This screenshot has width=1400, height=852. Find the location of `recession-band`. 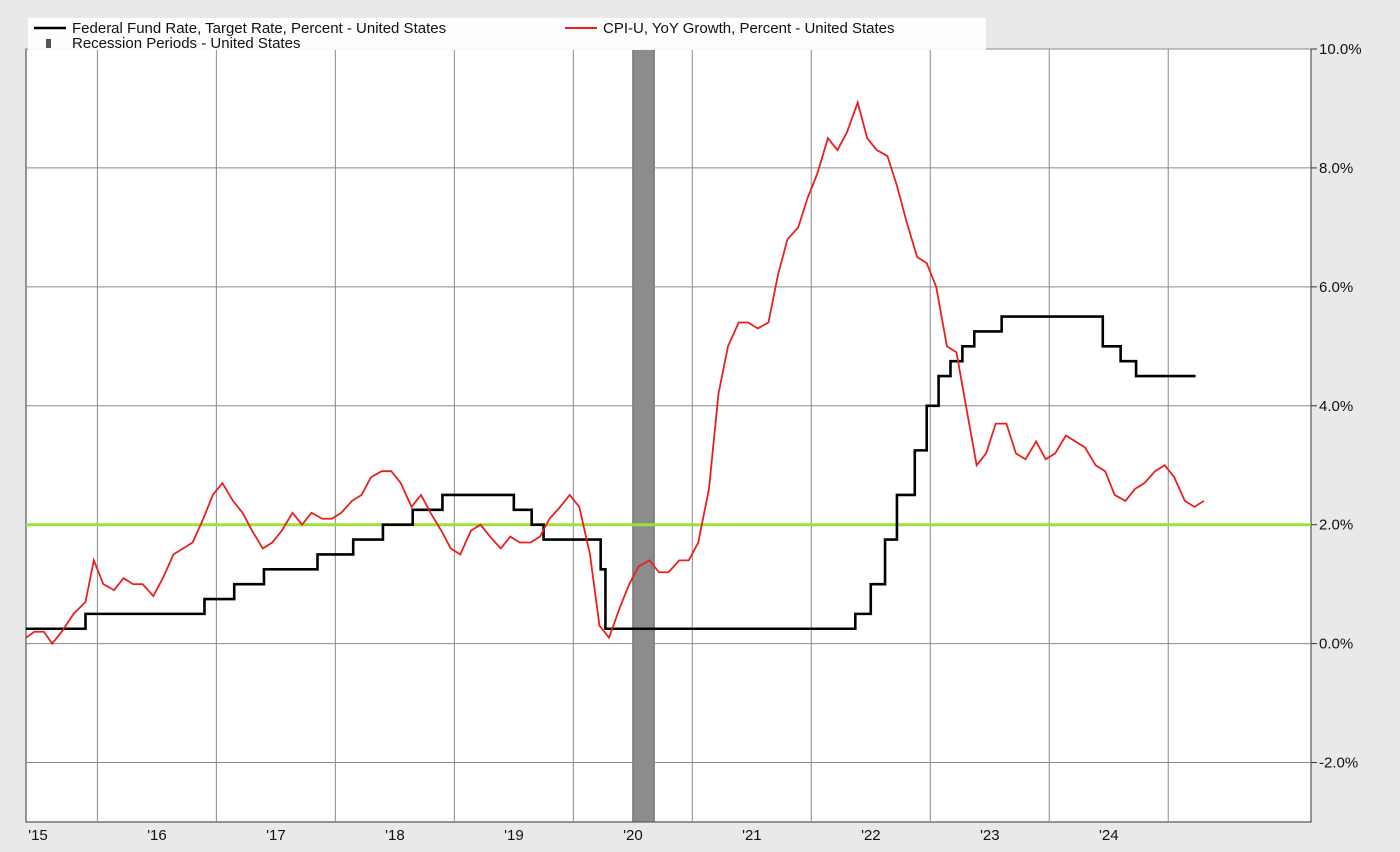

recession-band is located at coordinates (643, 435).